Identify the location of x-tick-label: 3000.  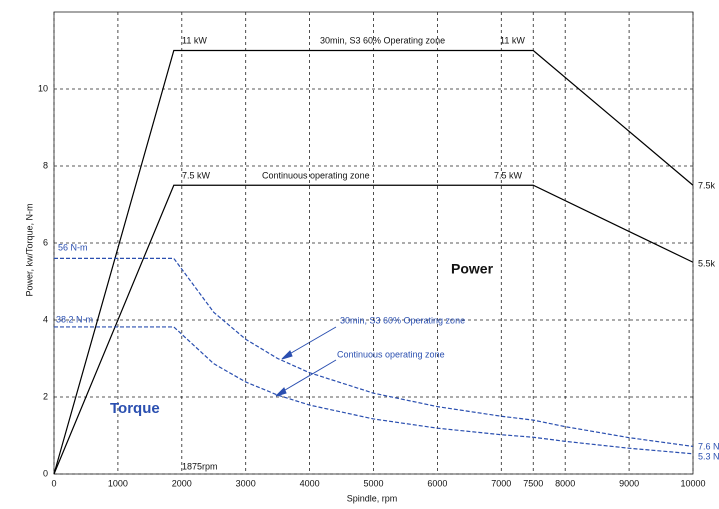
(246, 483).